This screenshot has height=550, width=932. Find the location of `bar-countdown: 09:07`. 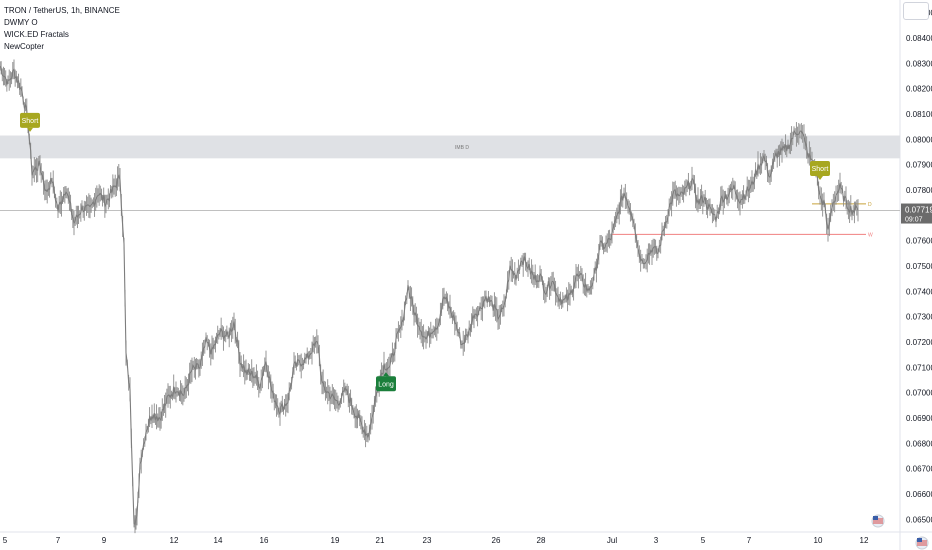

bar-countdown: 09:07 is located at coordinates (914, 220).